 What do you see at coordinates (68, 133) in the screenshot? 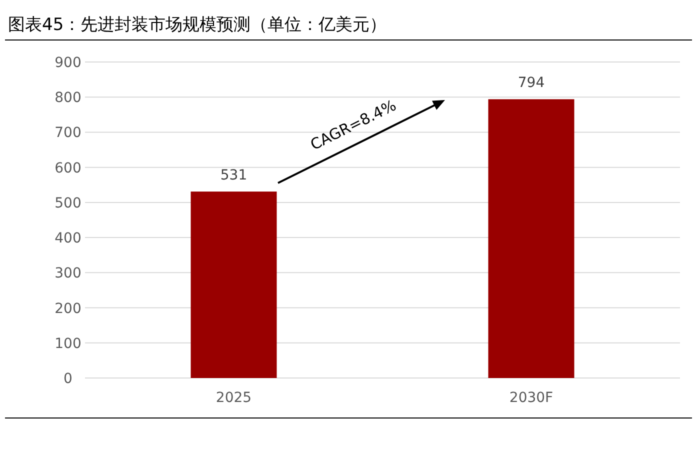
I see `y-tick-label: 700` at bounding box center [68, 133].